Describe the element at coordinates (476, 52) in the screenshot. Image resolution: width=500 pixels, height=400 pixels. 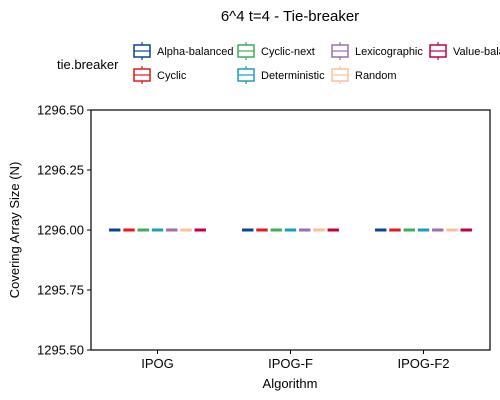
I see `legend-label: Value-balanced` at that location.